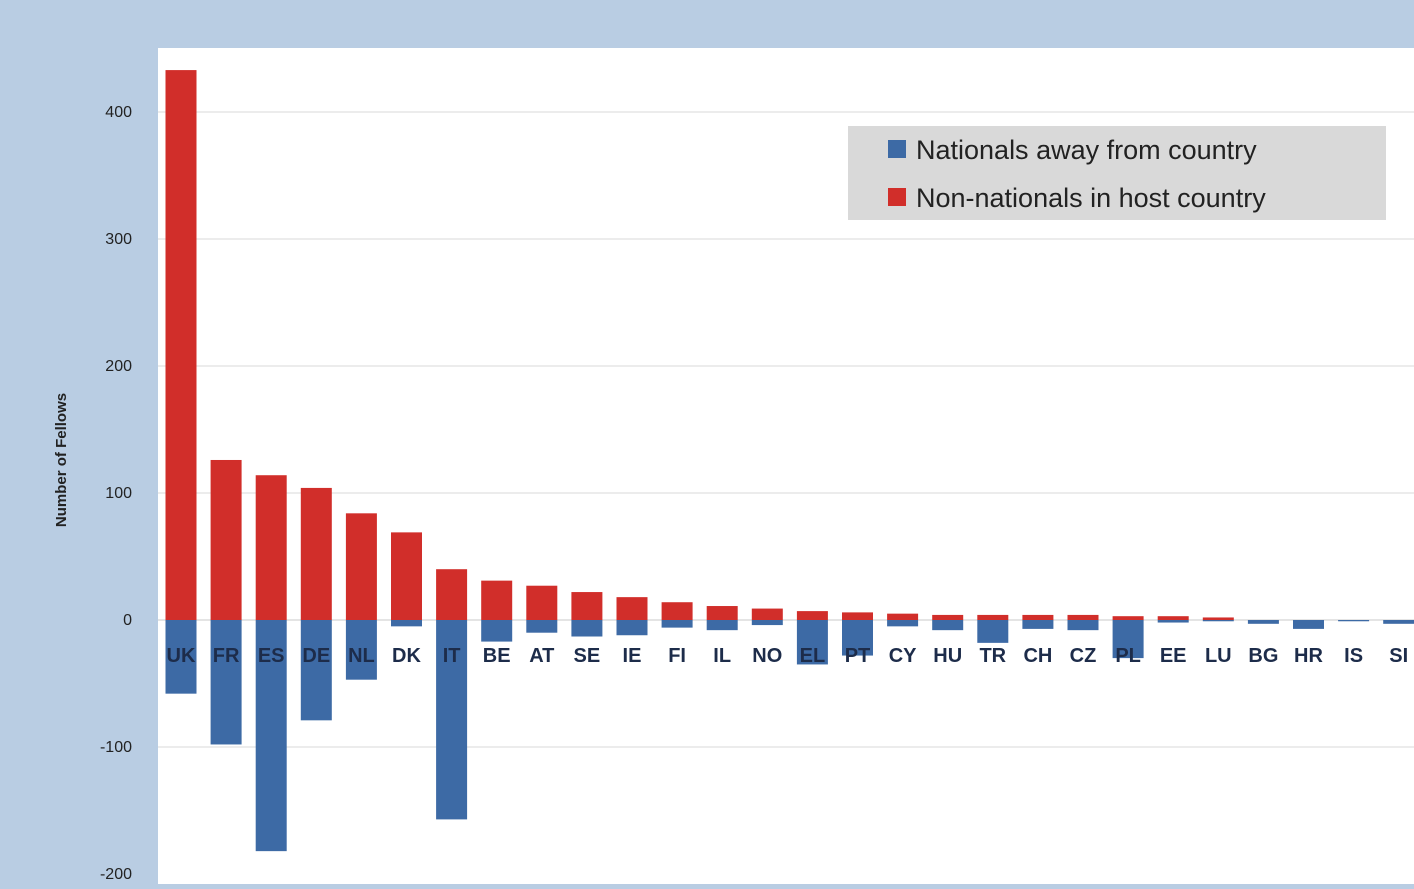 This screenshot has height=889, width=1414. Describe the element at coordinates (61, 460) in the screenshot. I see `y-axis-label: Number of Fellows` at that location.